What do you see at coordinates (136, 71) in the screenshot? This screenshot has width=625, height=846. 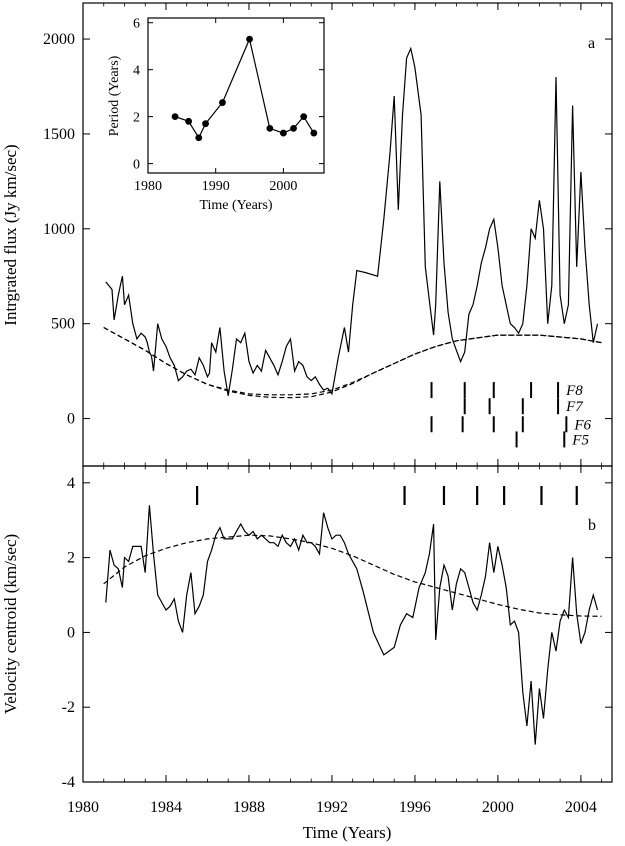 I see `inset-y-tick-label: 4` at bounding box center [136, 71].